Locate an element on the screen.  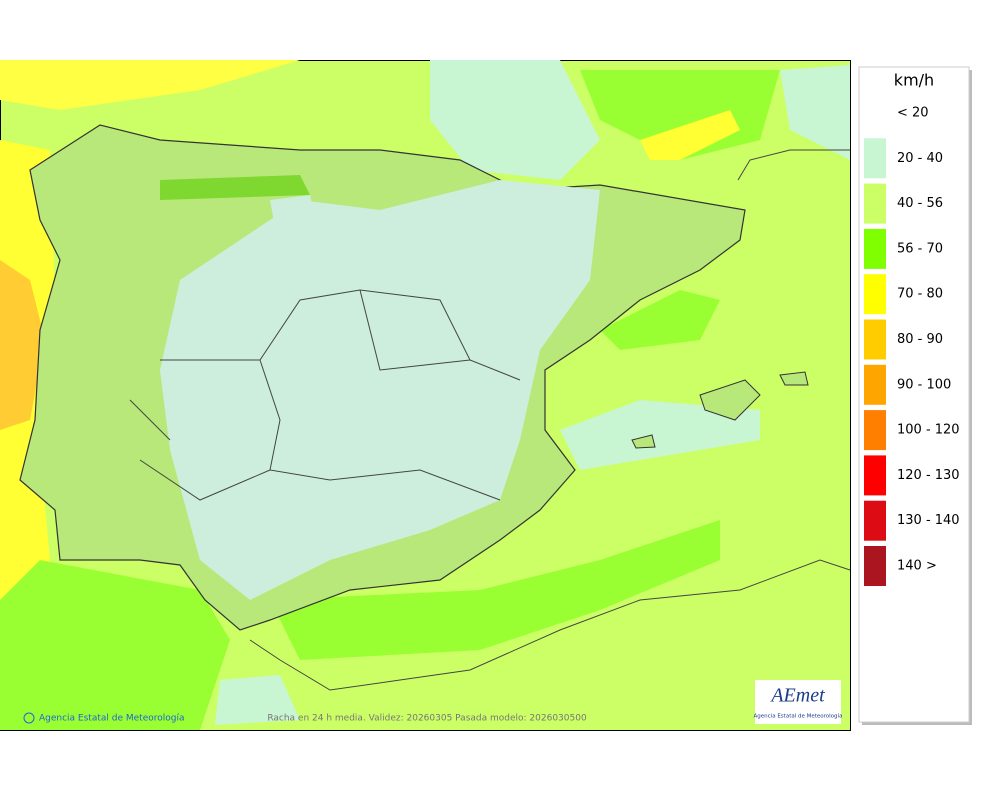
copyright-icon is located at coordinates (29, 718).